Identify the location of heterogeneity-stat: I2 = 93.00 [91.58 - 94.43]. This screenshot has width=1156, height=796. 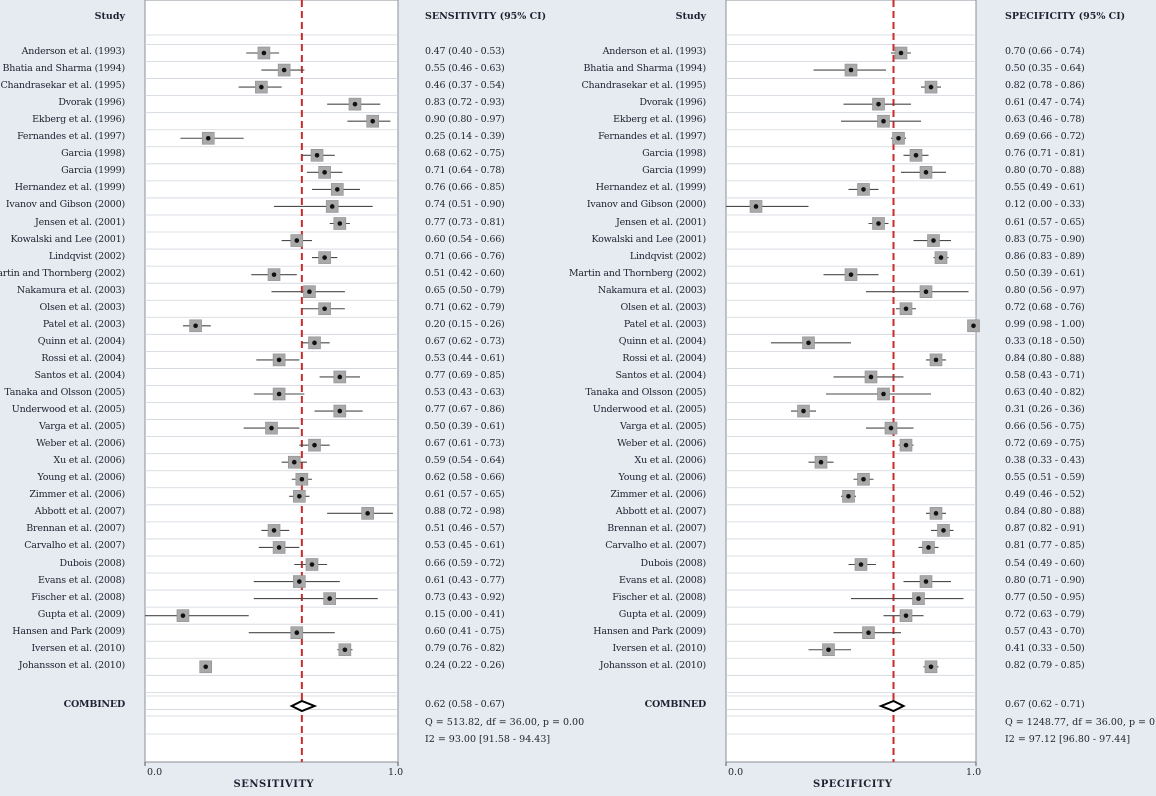
(488, 739).